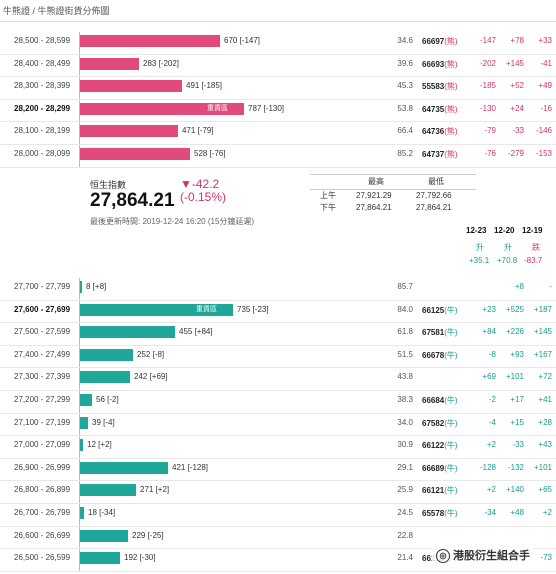 This screenshot has width=556, height=574. I want to click on price-range: 27,300 - 27,399, so click(42, 377).